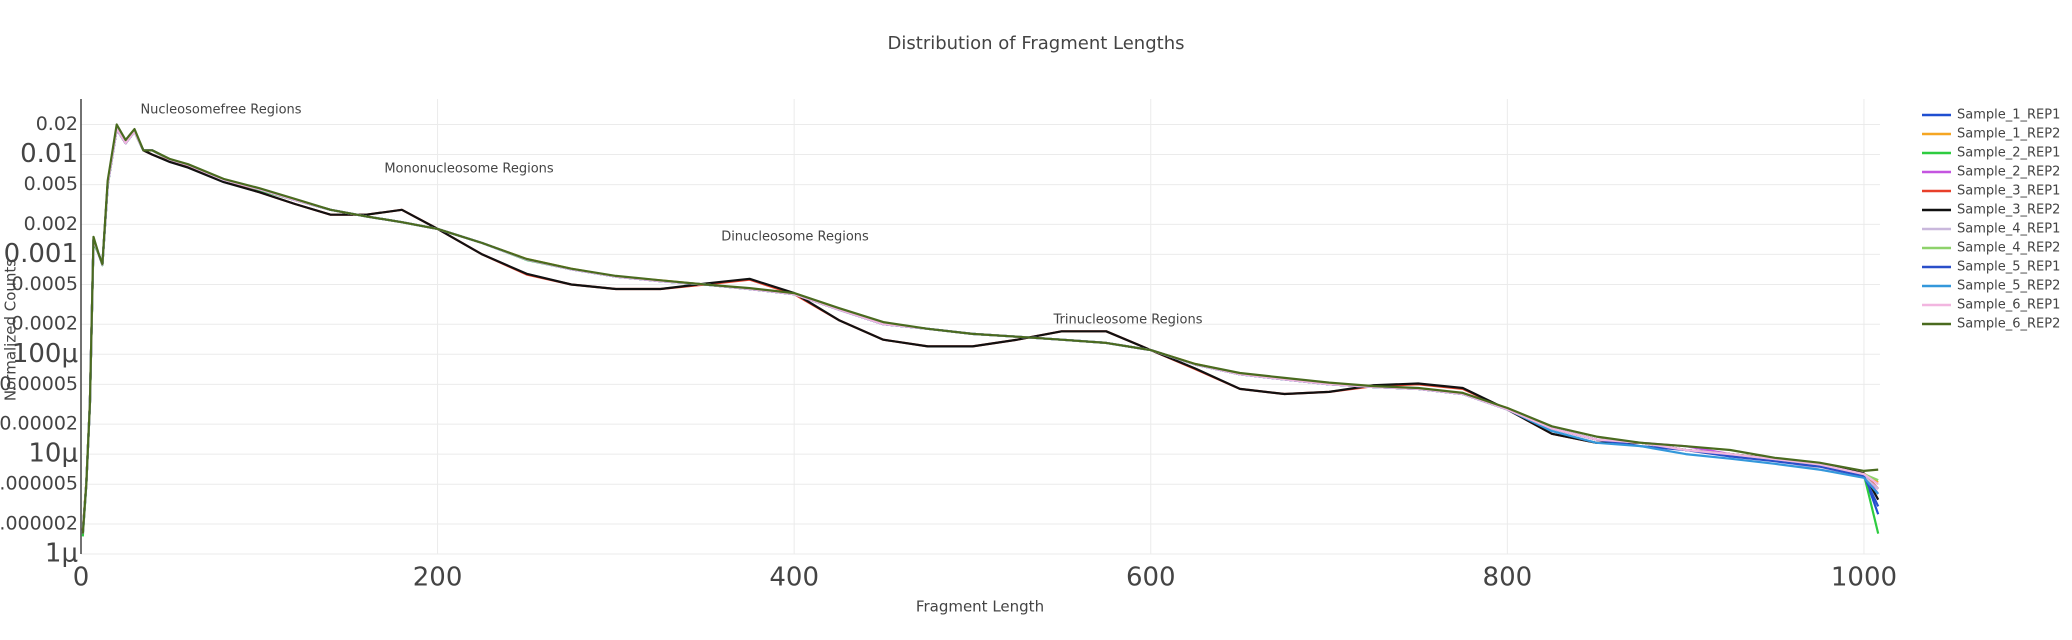  I want to click on legend-label: Sample_1_REP2, so click(2008, 134).